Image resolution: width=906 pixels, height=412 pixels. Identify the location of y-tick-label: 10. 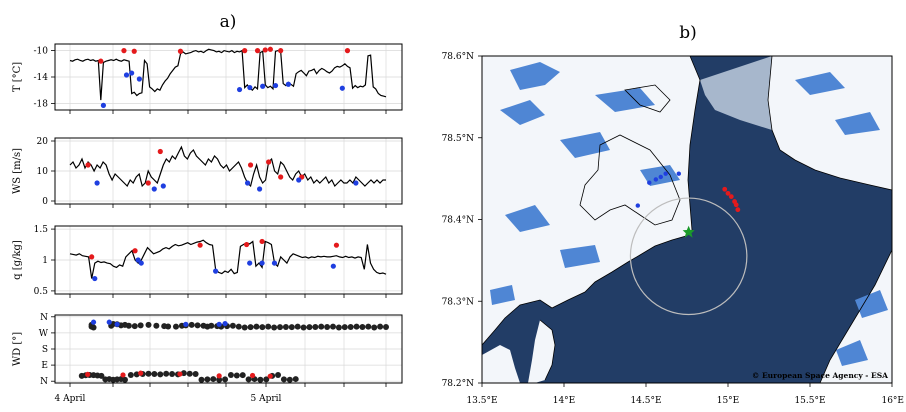
(43, 172).